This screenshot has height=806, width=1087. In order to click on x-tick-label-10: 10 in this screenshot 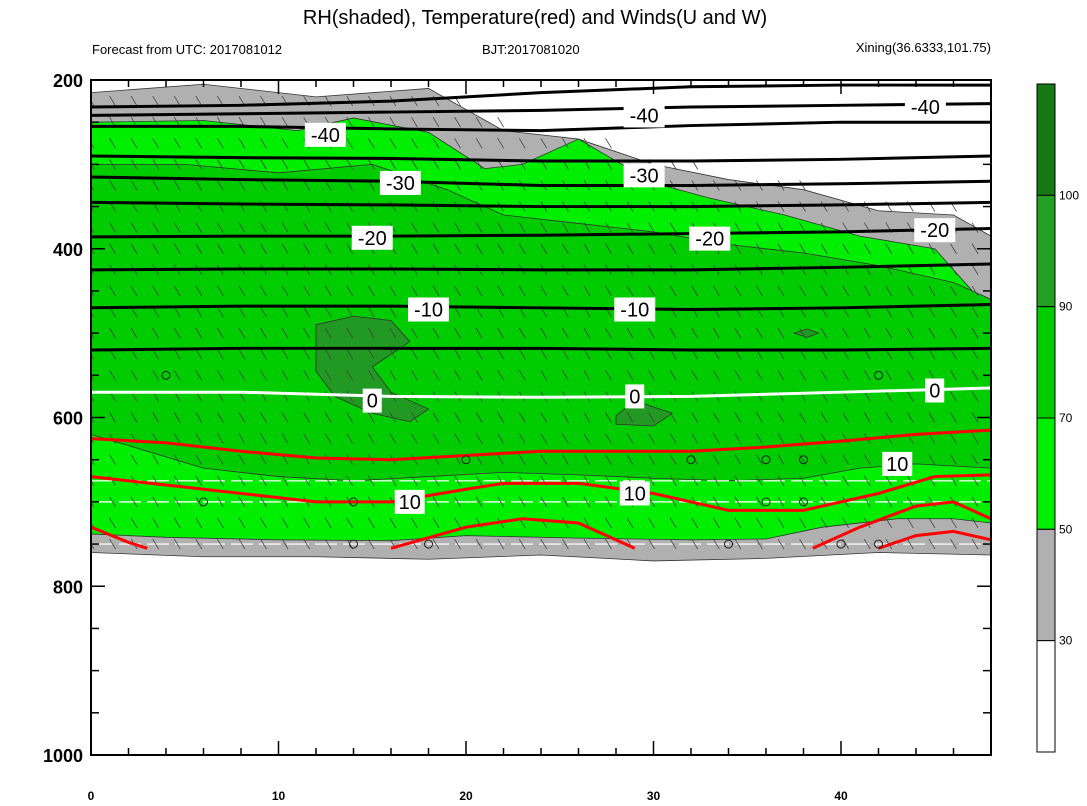, I will do `click(279, 796)`.